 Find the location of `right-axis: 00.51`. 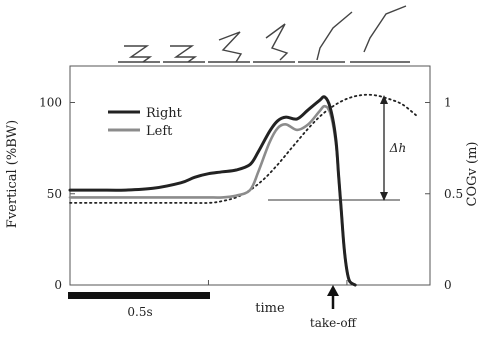

right-axis: 00.51 is located at coordinates (444, 194).